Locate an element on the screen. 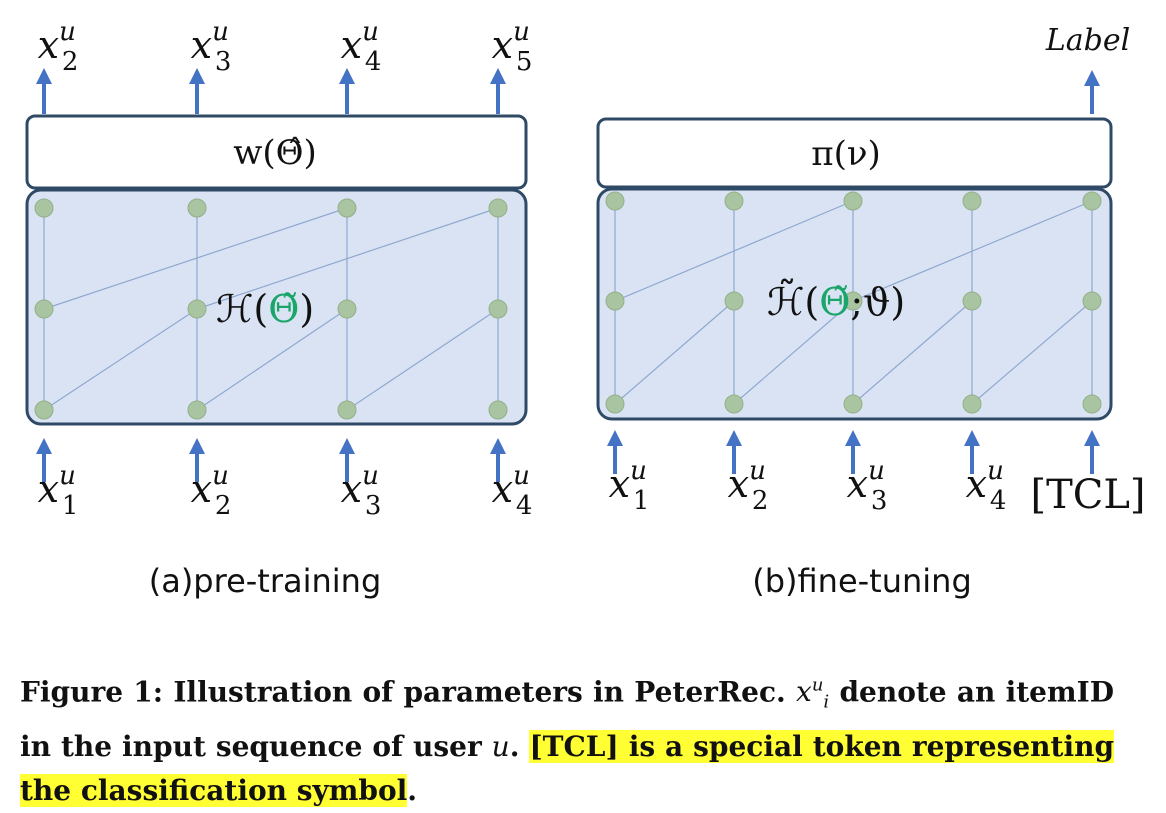 The width and height of the screenshot is (1166, 813). subtitle: (a)pre-training is located at coordinates (265, 581).